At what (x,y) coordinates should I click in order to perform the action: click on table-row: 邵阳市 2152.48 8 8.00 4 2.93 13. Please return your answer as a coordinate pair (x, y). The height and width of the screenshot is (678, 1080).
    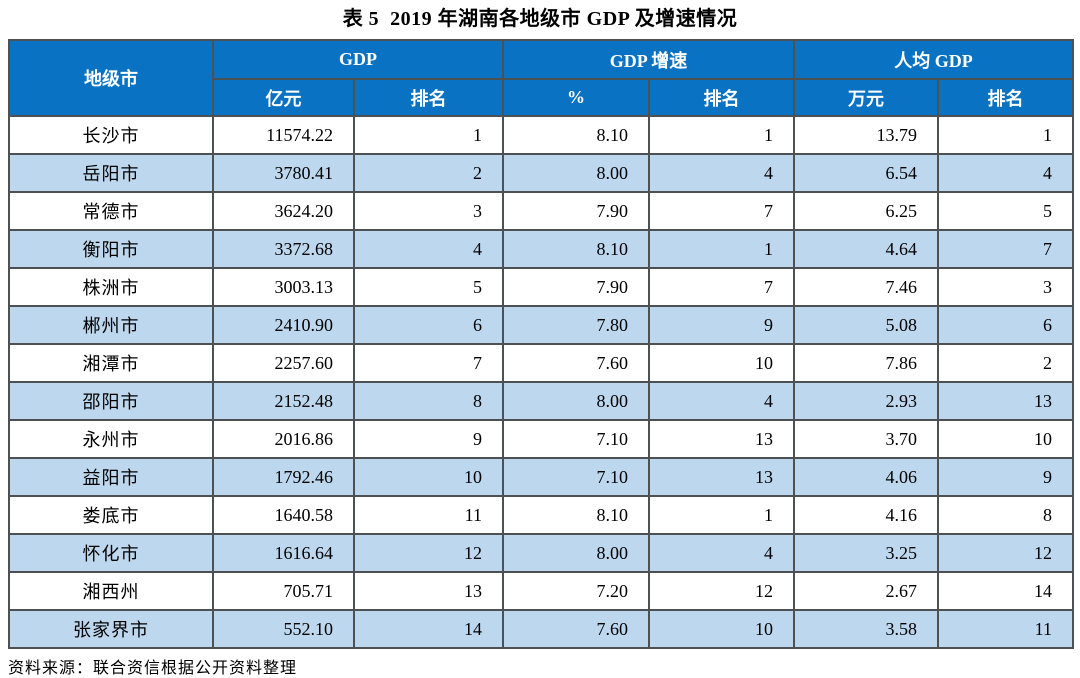
    Looking at the image, I should click on (541, 401).